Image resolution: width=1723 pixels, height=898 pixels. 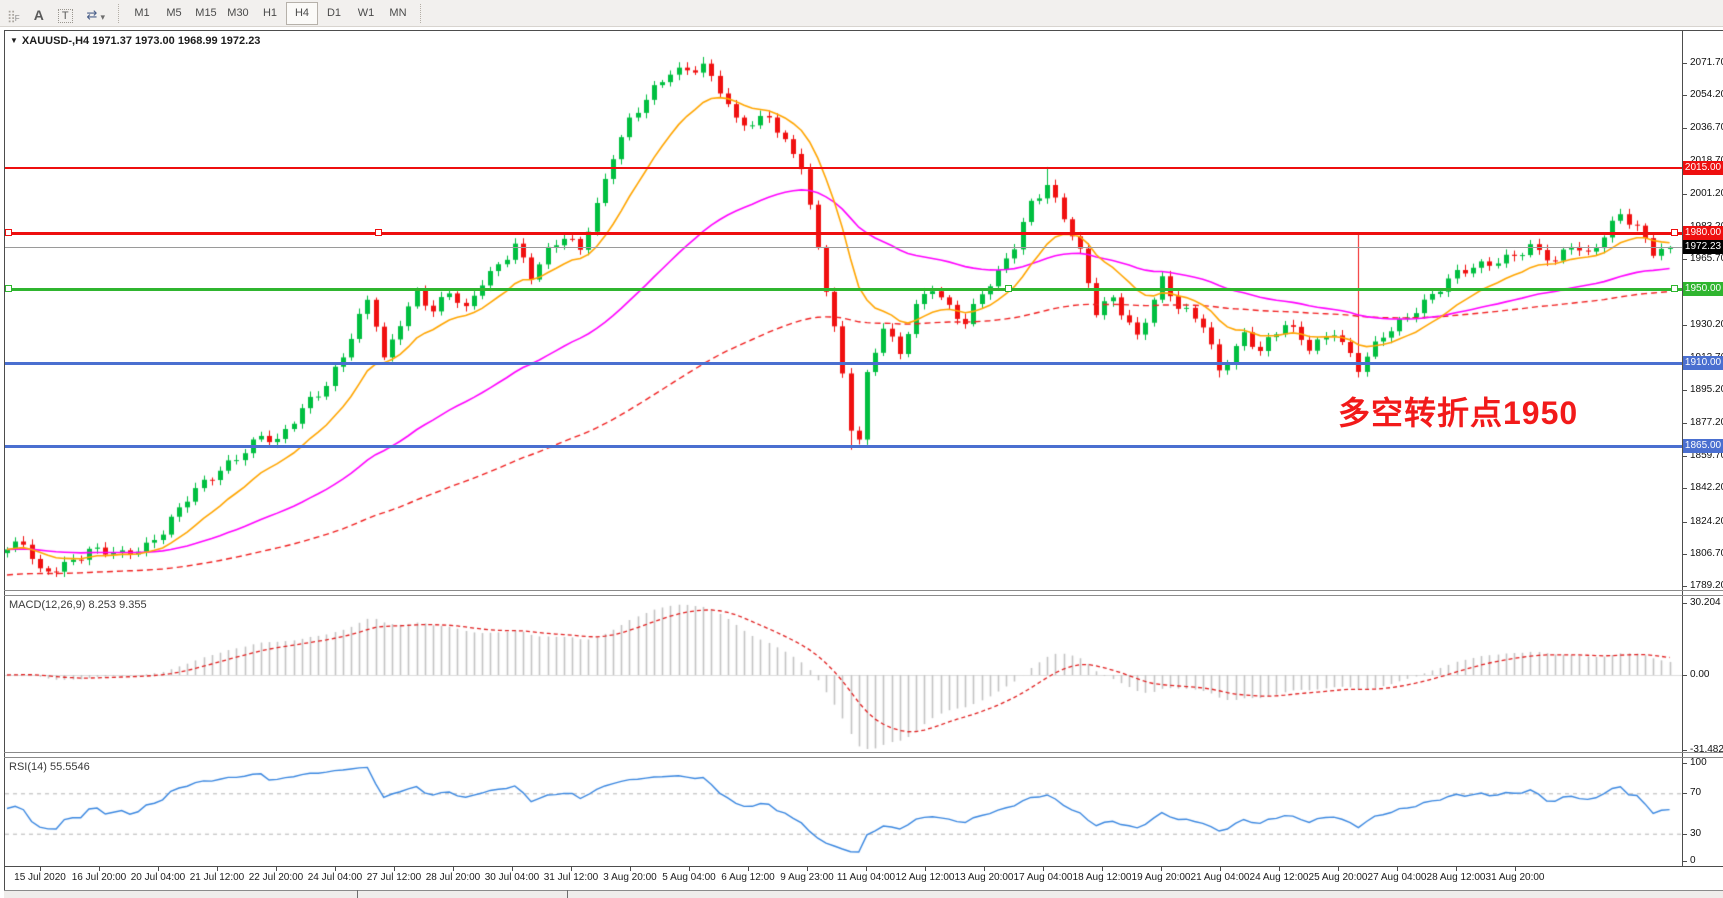 I want to click on rsi-tick-label: 70, so click(x=1696, y=792).